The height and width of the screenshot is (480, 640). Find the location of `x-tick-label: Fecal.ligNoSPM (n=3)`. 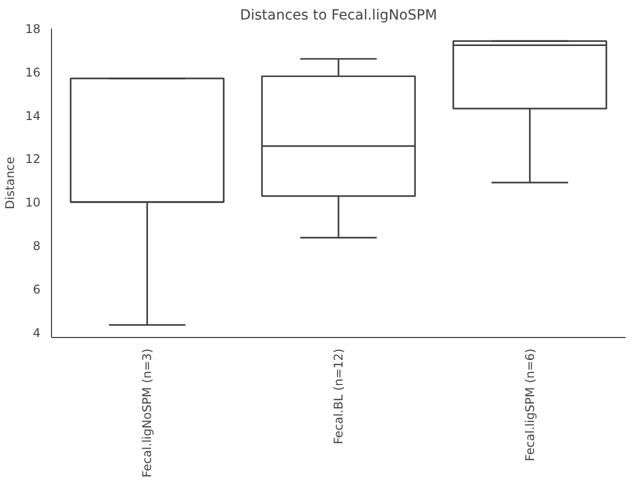

x-tick-label: Fecal.ligNoSPM (n=3) is located at coordinates (147, 413).